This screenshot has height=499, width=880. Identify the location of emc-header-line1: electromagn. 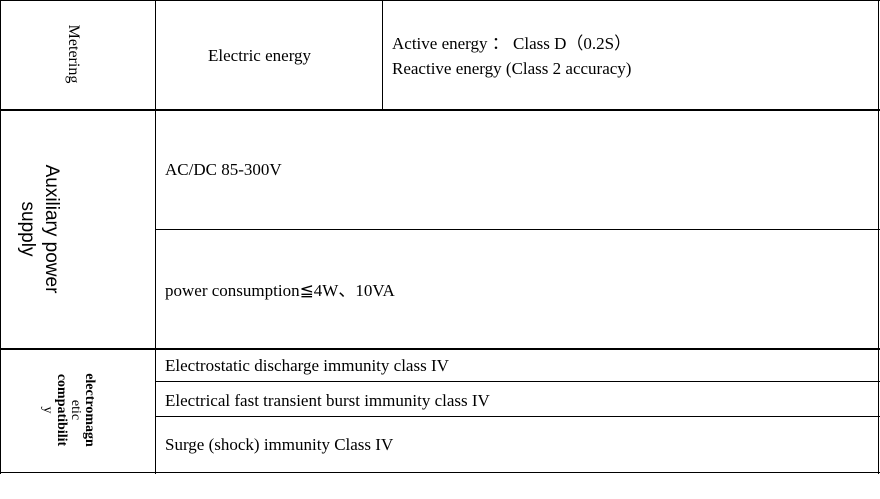
(89, 410).